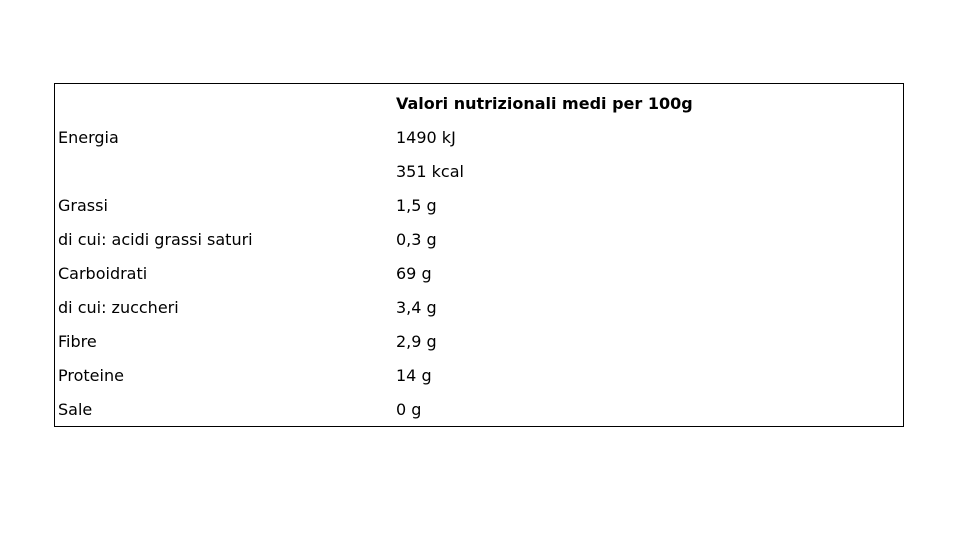 This screenshot has height=540, width=960. Describe the element at coordinates (544, 103) in the screenshot. I see `header-cell: Valori nutrizionali medi per 100g` at that location.